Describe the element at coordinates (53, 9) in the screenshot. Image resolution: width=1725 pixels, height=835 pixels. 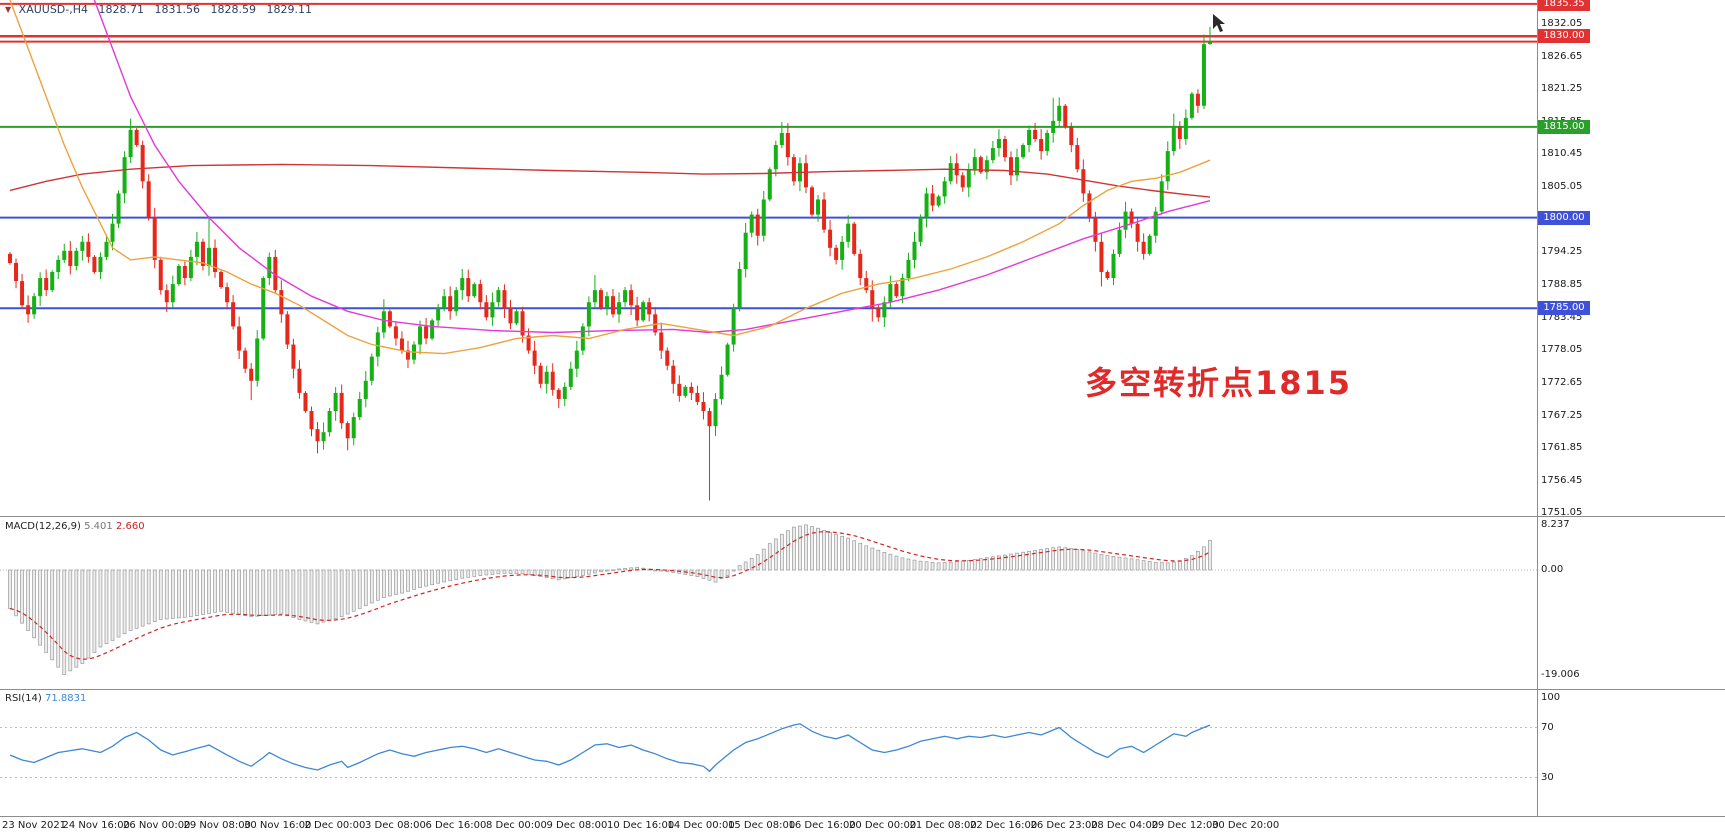
I see `symbol-timeframe-label: XAUUSD-,H4` at that location.